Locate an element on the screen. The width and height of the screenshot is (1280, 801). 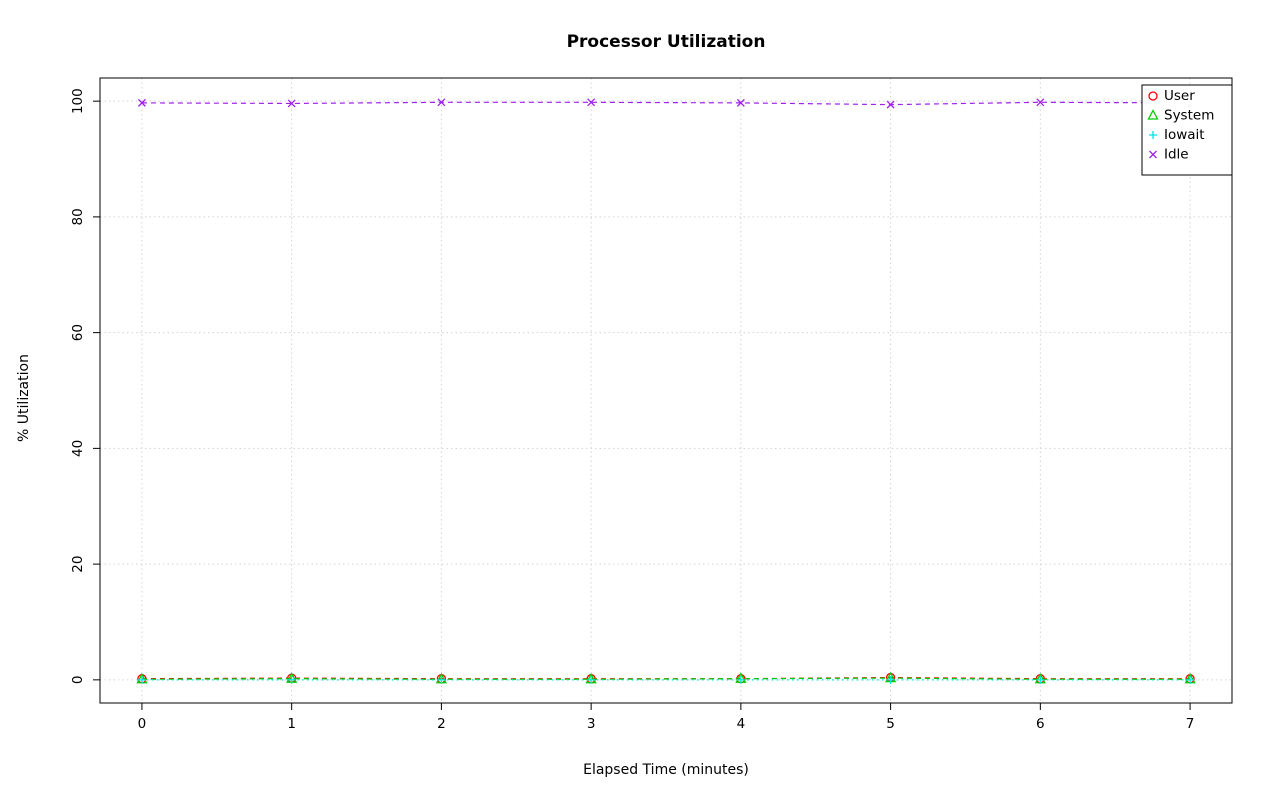
legend-label: Iowait is located at coordinates (1184, 135).